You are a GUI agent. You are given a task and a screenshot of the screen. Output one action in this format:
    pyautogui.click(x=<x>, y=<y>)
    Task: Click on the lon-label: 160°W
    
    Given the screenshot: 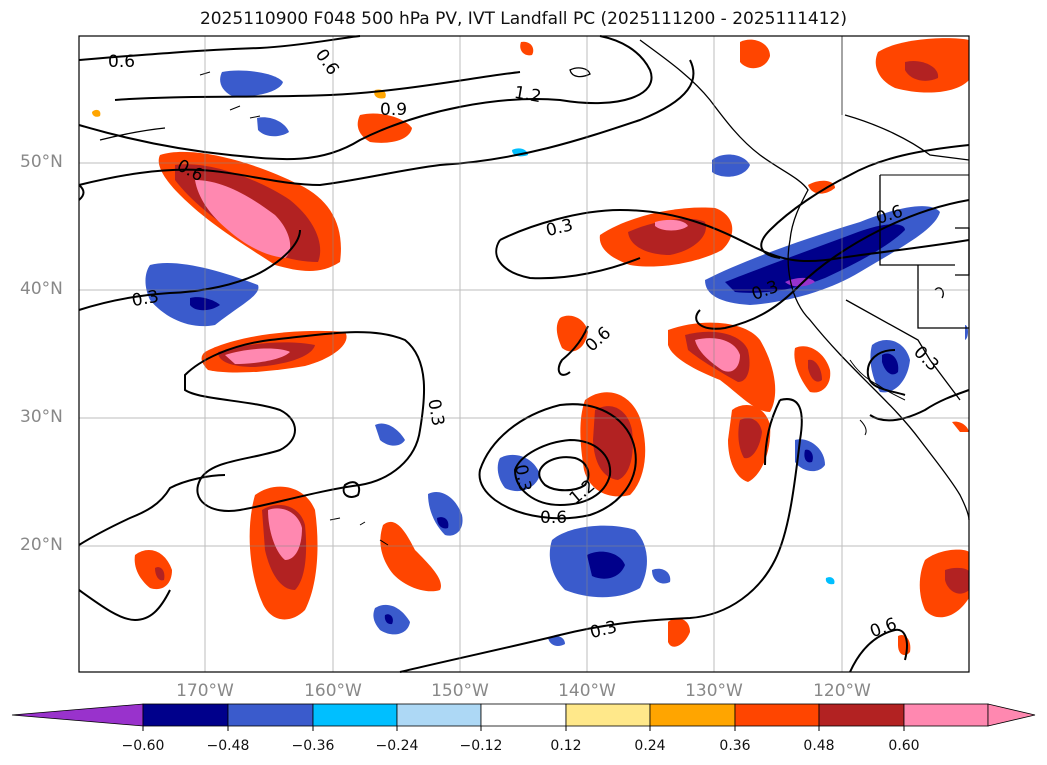 What is the action you would take?
    pyautogui.click(x=333, y=691)
    